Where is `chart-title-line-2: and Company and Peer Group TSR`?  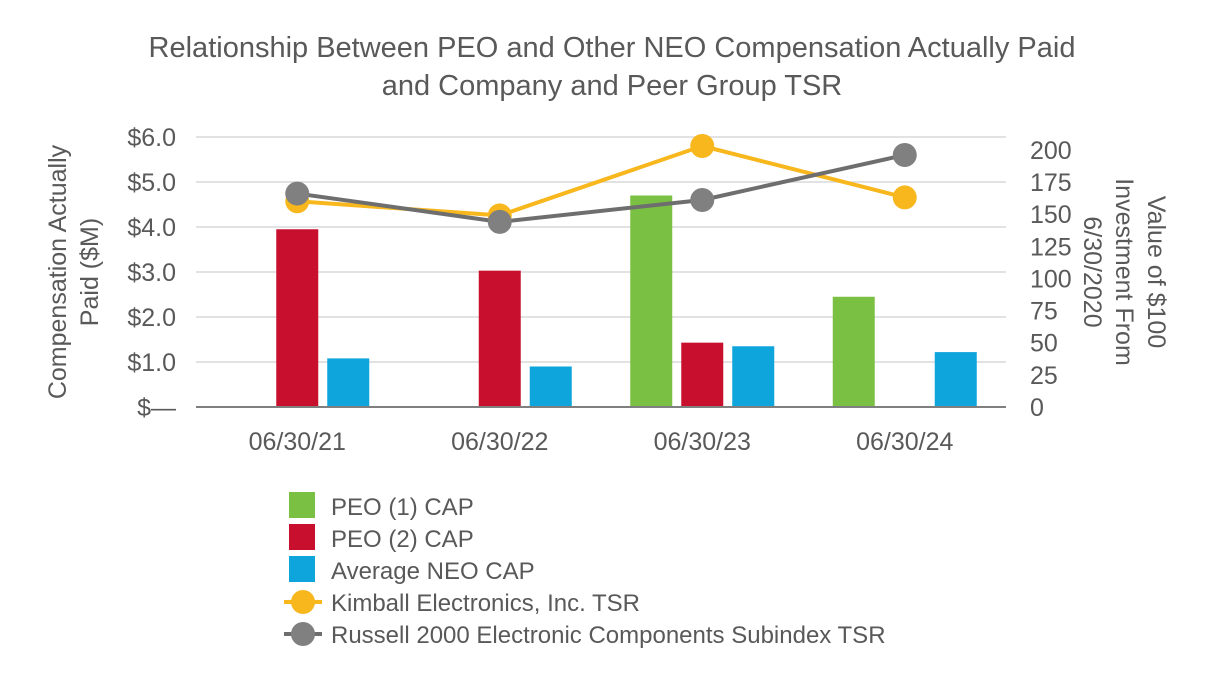 chart-title-line-2: and Company and Peer Group TSR is located at coordinates (612, 86).